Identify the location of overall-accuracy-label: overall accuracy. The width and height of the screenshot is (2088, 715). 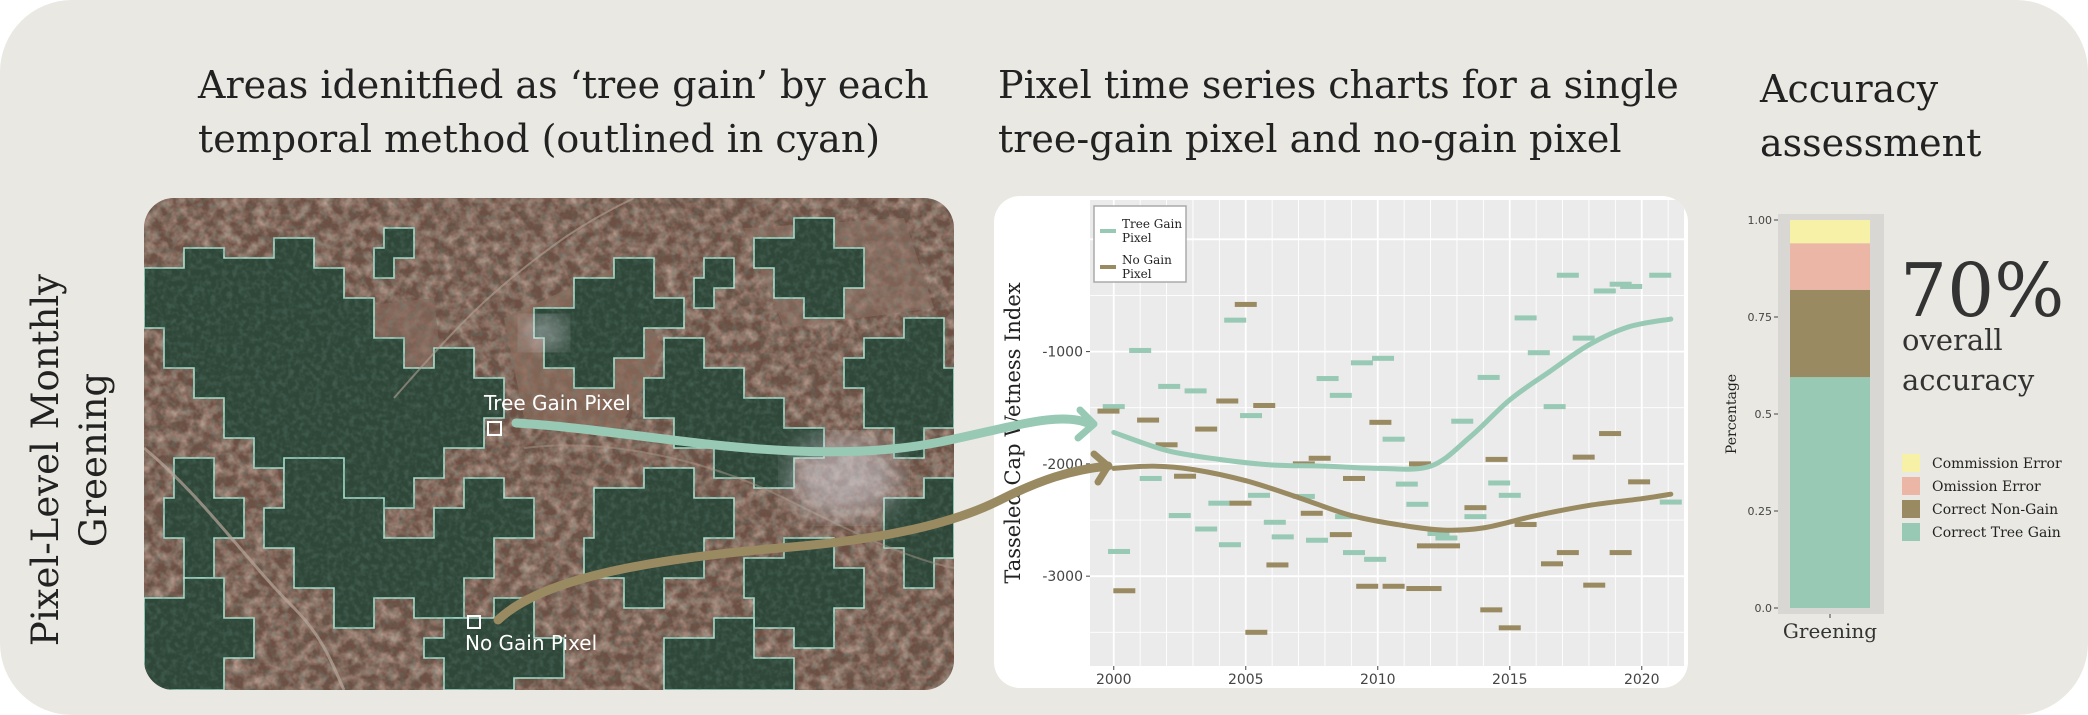
(1968, 360).